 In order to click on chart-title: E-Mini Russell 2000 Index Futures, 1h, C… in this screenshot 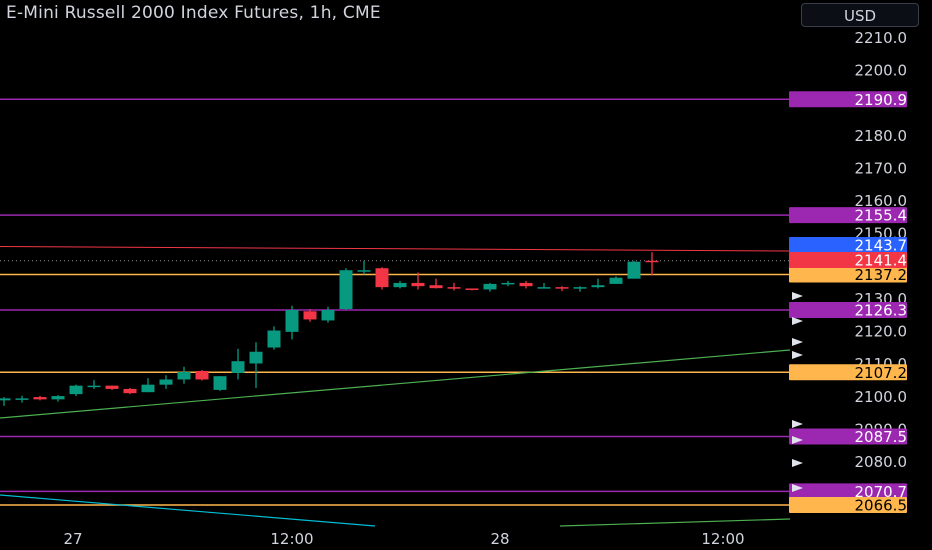, I will do `click(193, 13)`.